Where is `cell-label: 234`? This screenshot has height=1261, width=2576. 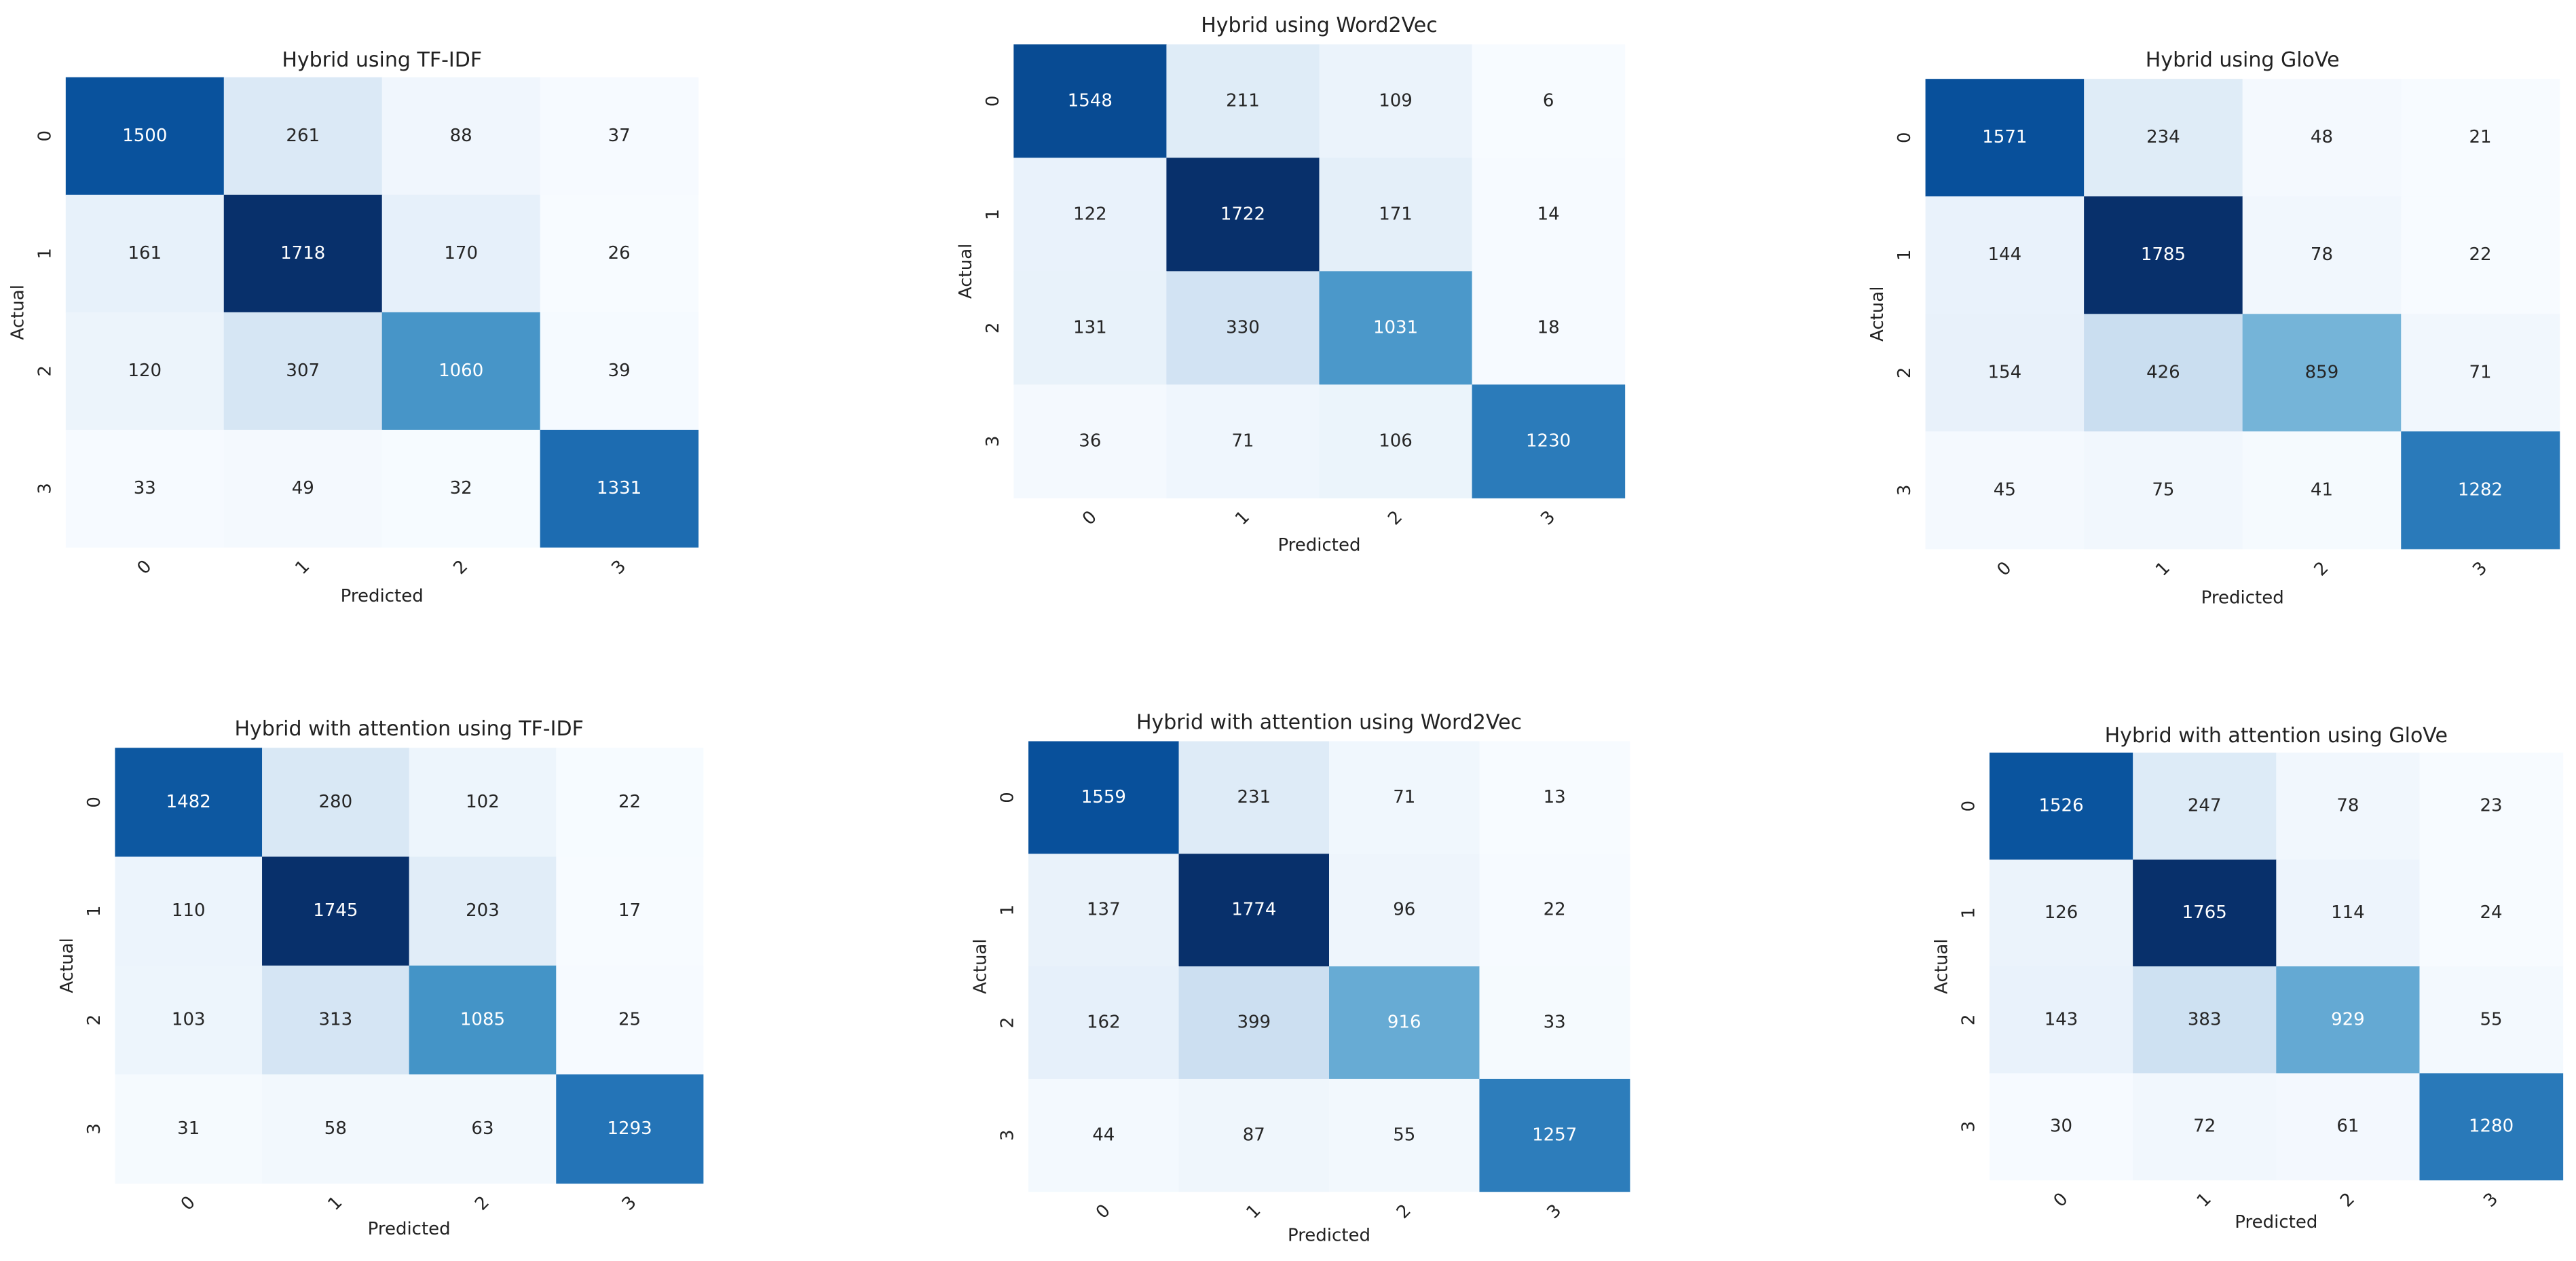 cell-label: 234 is located at coordinates (2163, 137).